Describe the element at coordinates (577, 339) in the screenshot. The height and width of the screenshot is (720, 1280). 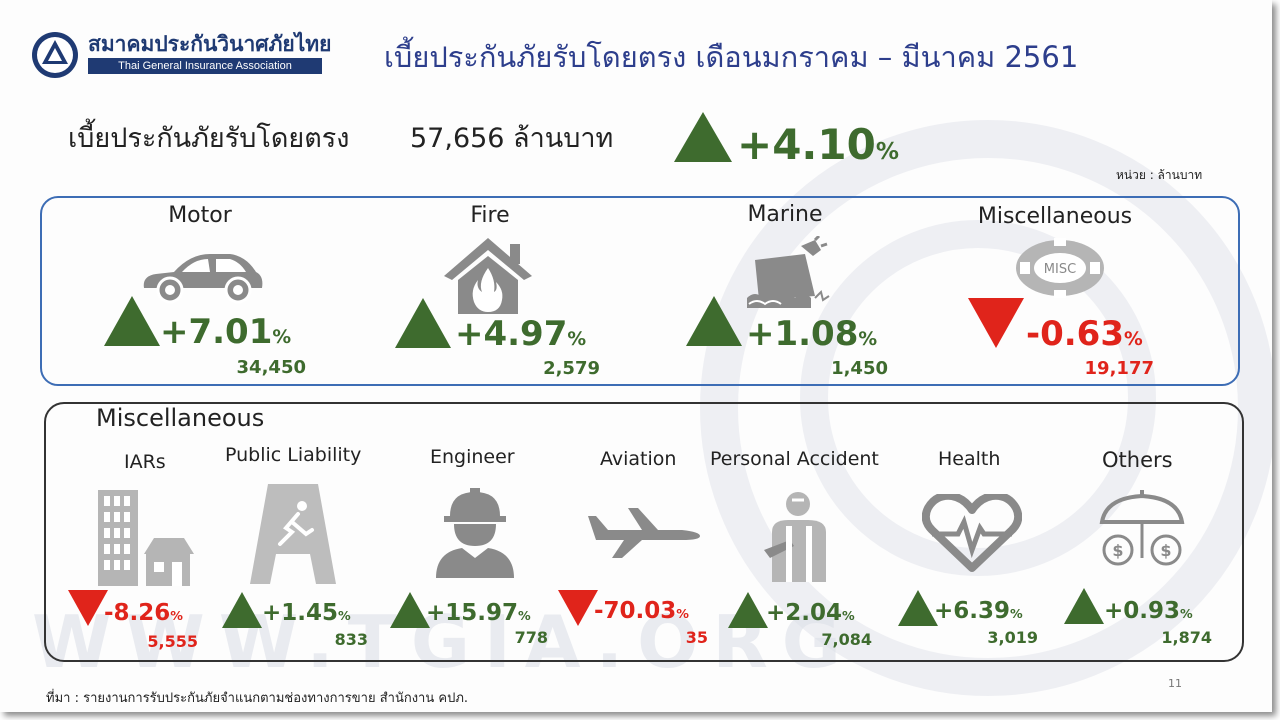
I see `fire-change-unit: %` at that location.